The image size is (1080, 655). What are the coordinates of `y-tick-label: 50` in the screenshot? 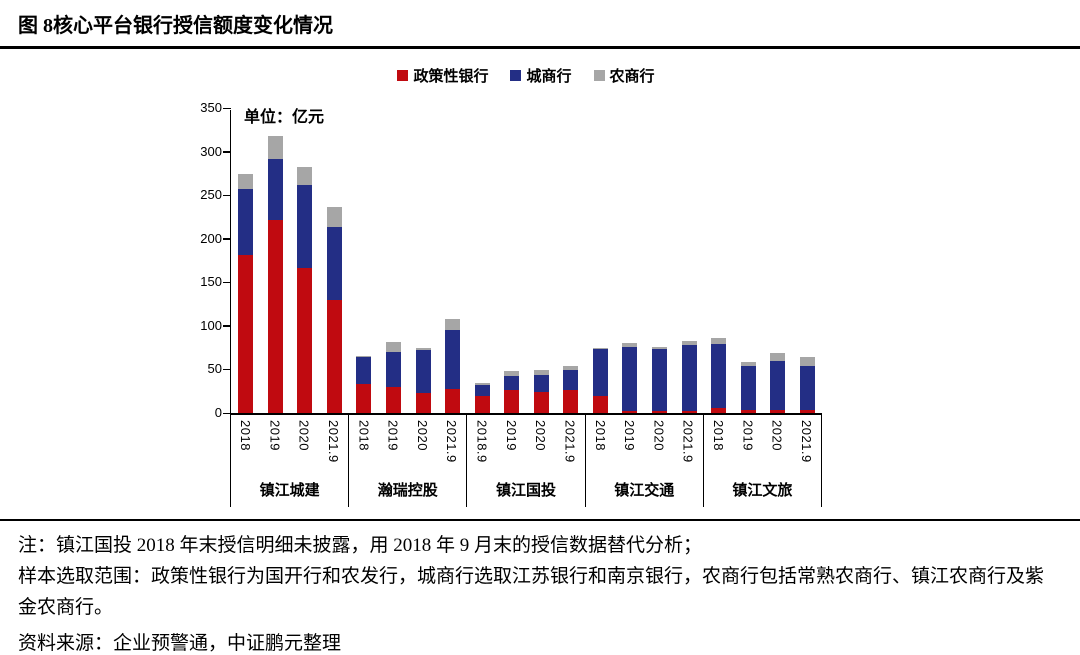 It's located at (214, 369).